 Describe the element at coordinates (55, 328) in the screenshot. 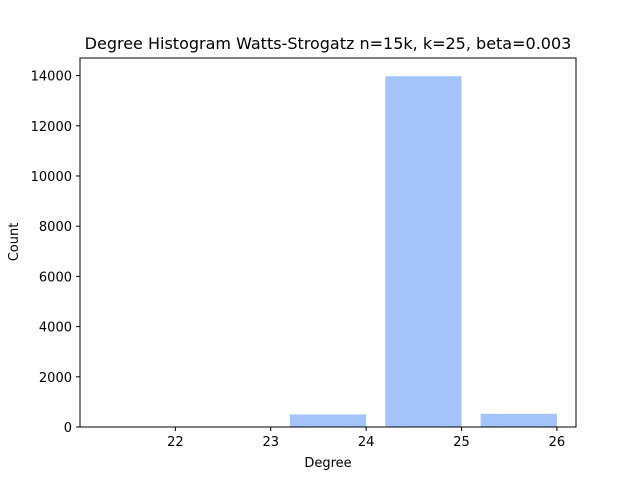

I see `y-tick-label: 4000` at that location.